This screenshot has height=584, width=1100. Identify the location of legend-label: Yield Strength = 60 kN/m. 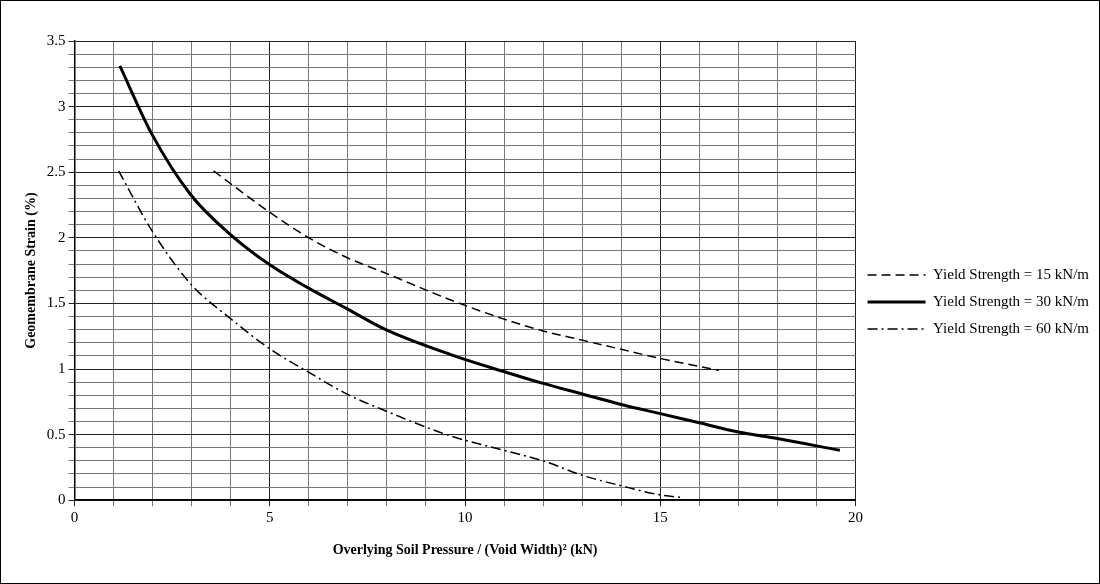
(1011, 327).